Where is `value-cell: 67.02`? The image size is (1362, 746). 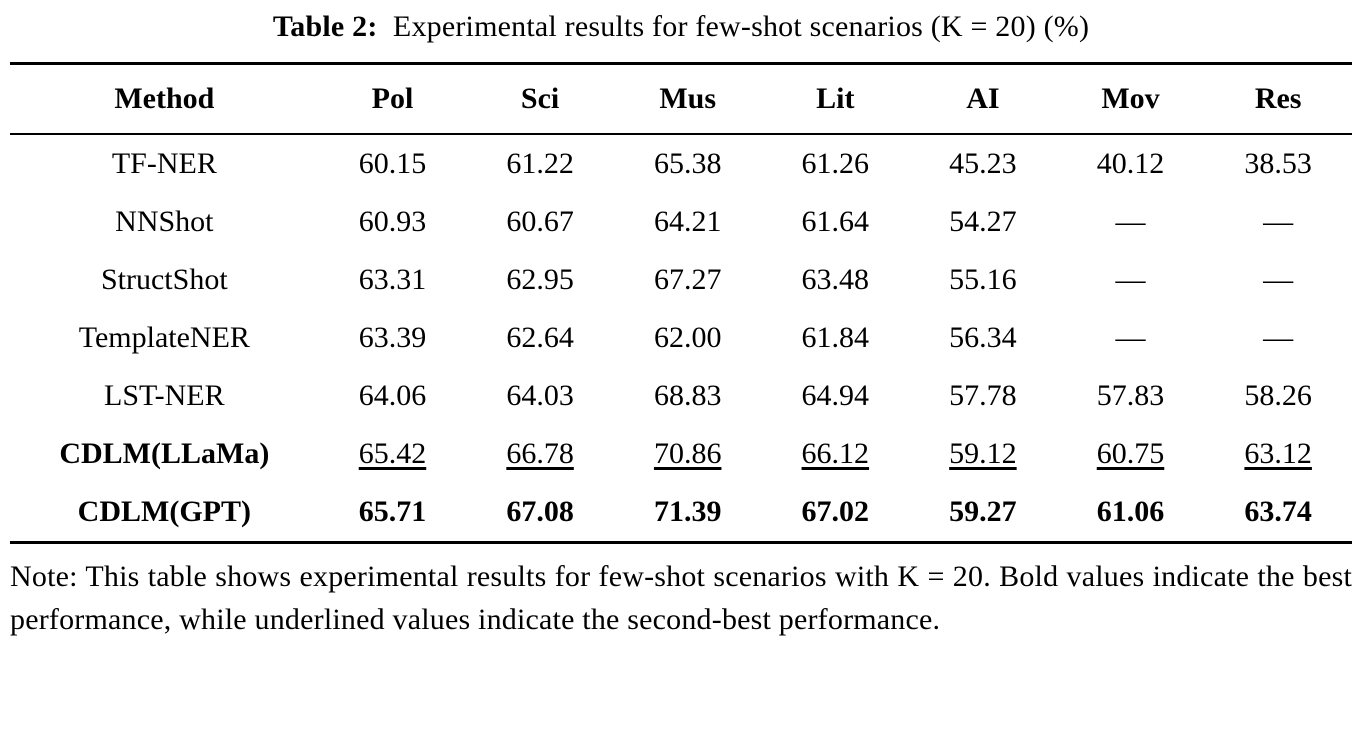
value-cell: 67.02 is located at coordinates (835, 511).